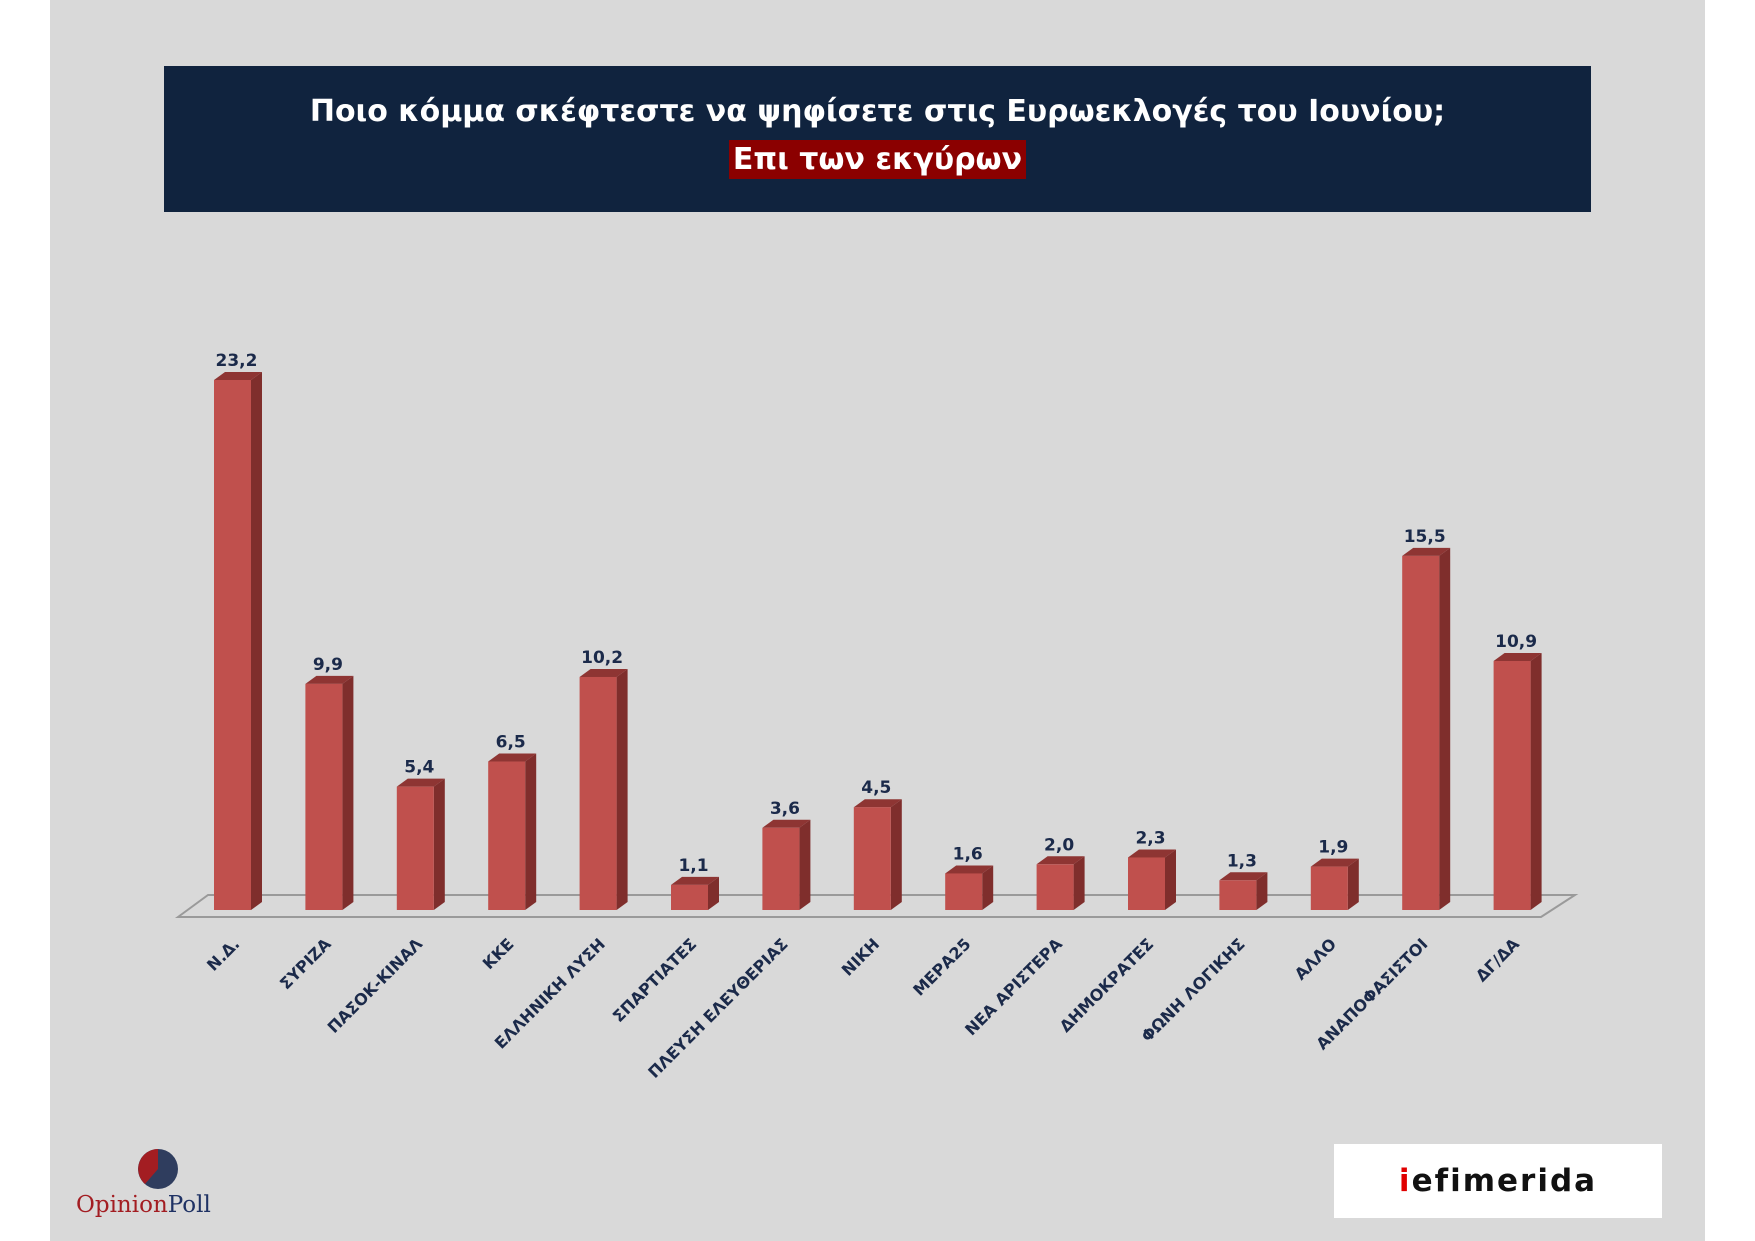  What do you see at coordinates (305, 963) in the screenshot?
I see `x-tick-label: ΣΥΡΙΖΑ` at bounding box center [305, 963].